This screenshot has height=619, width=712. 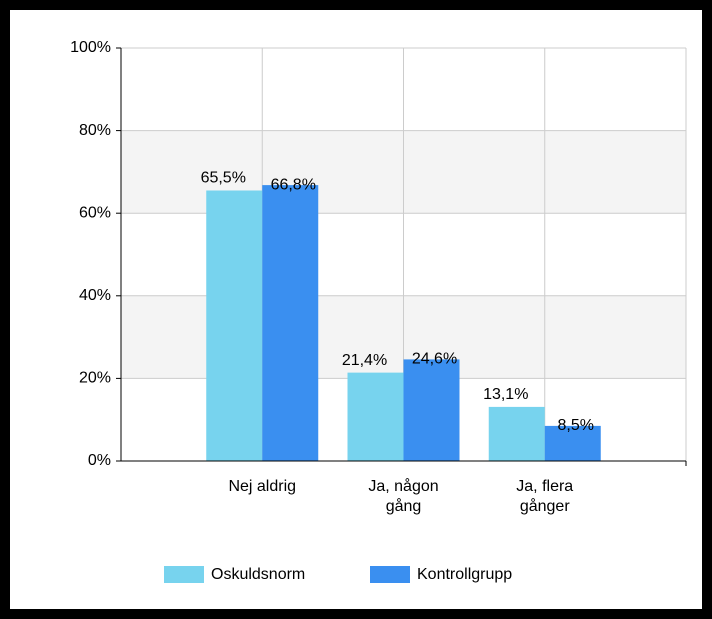 I want to click on value-label: 8,5%, so click(x=576, y=425).